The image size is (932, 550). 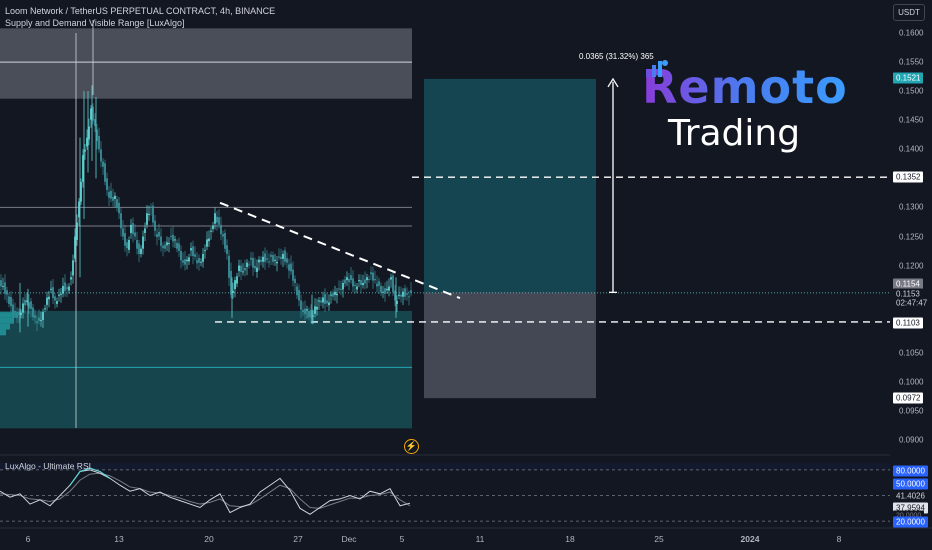 What do you see at coordinates (910, 471) in the screenshot?
I see `rsi-ob-label: 80.0000` at bounding box center [910, 471].